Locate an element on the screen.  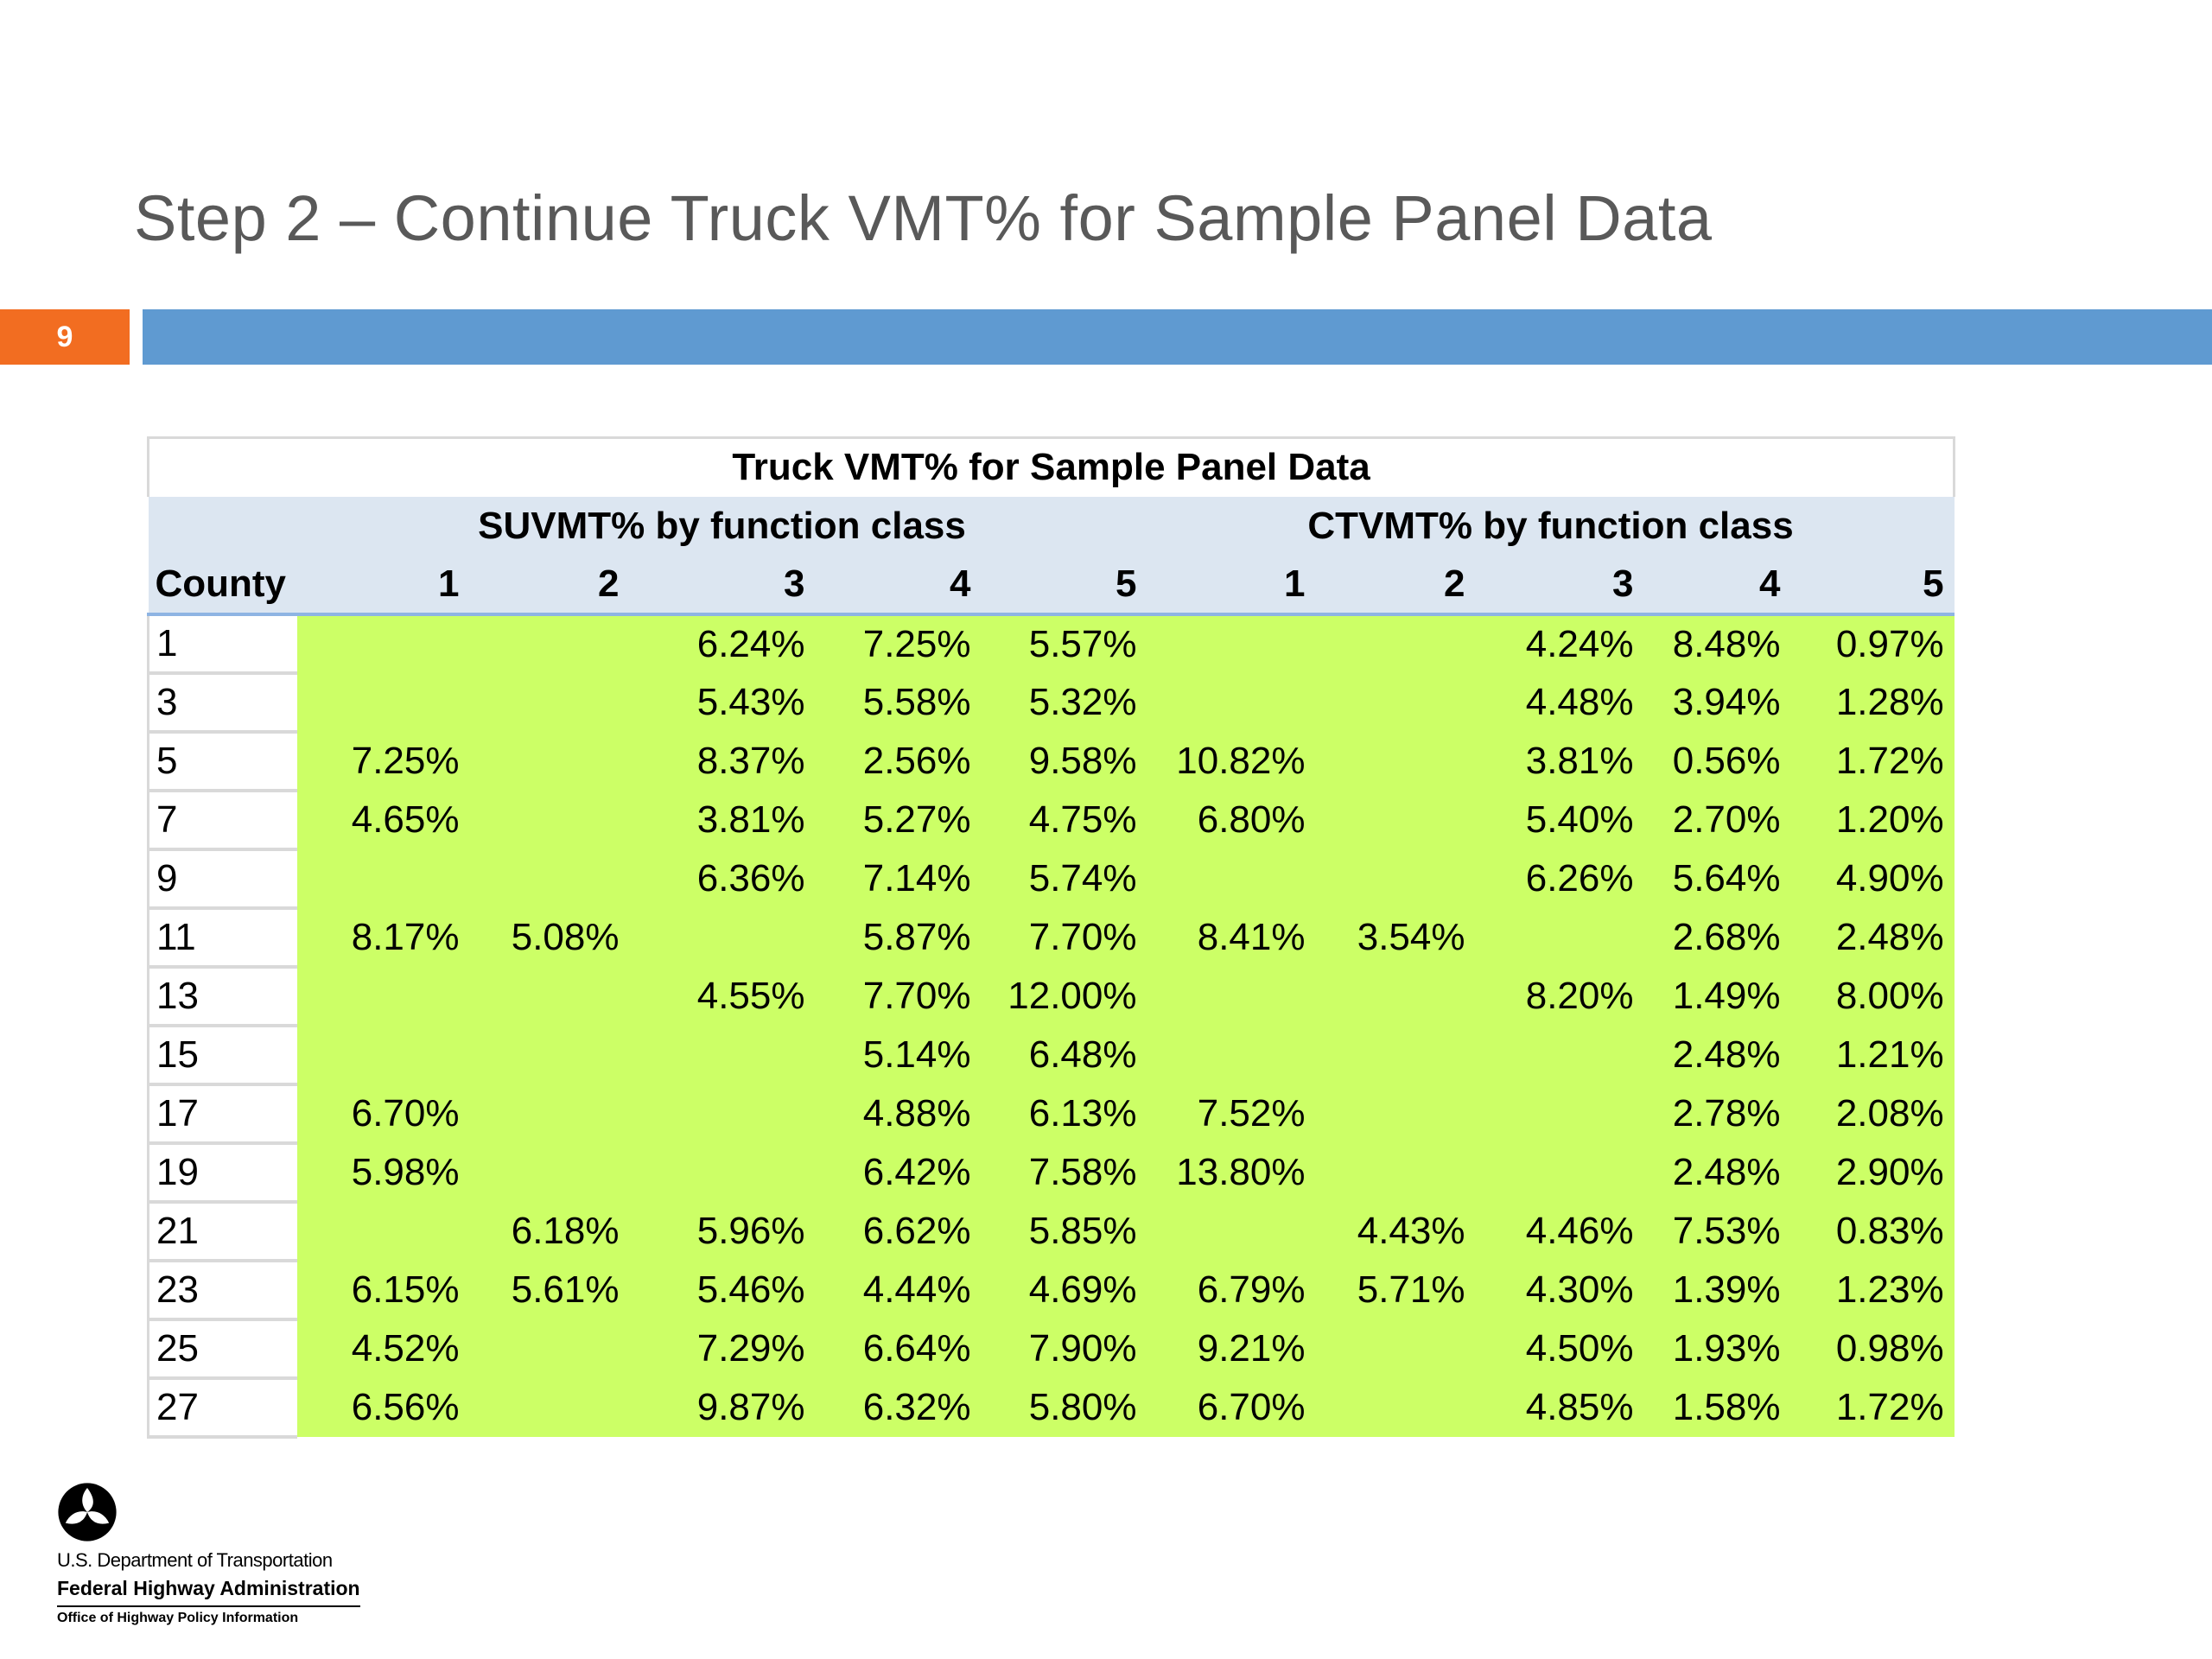
suvmt-value-cell: 4.55% is located at coordinates (722, 996).